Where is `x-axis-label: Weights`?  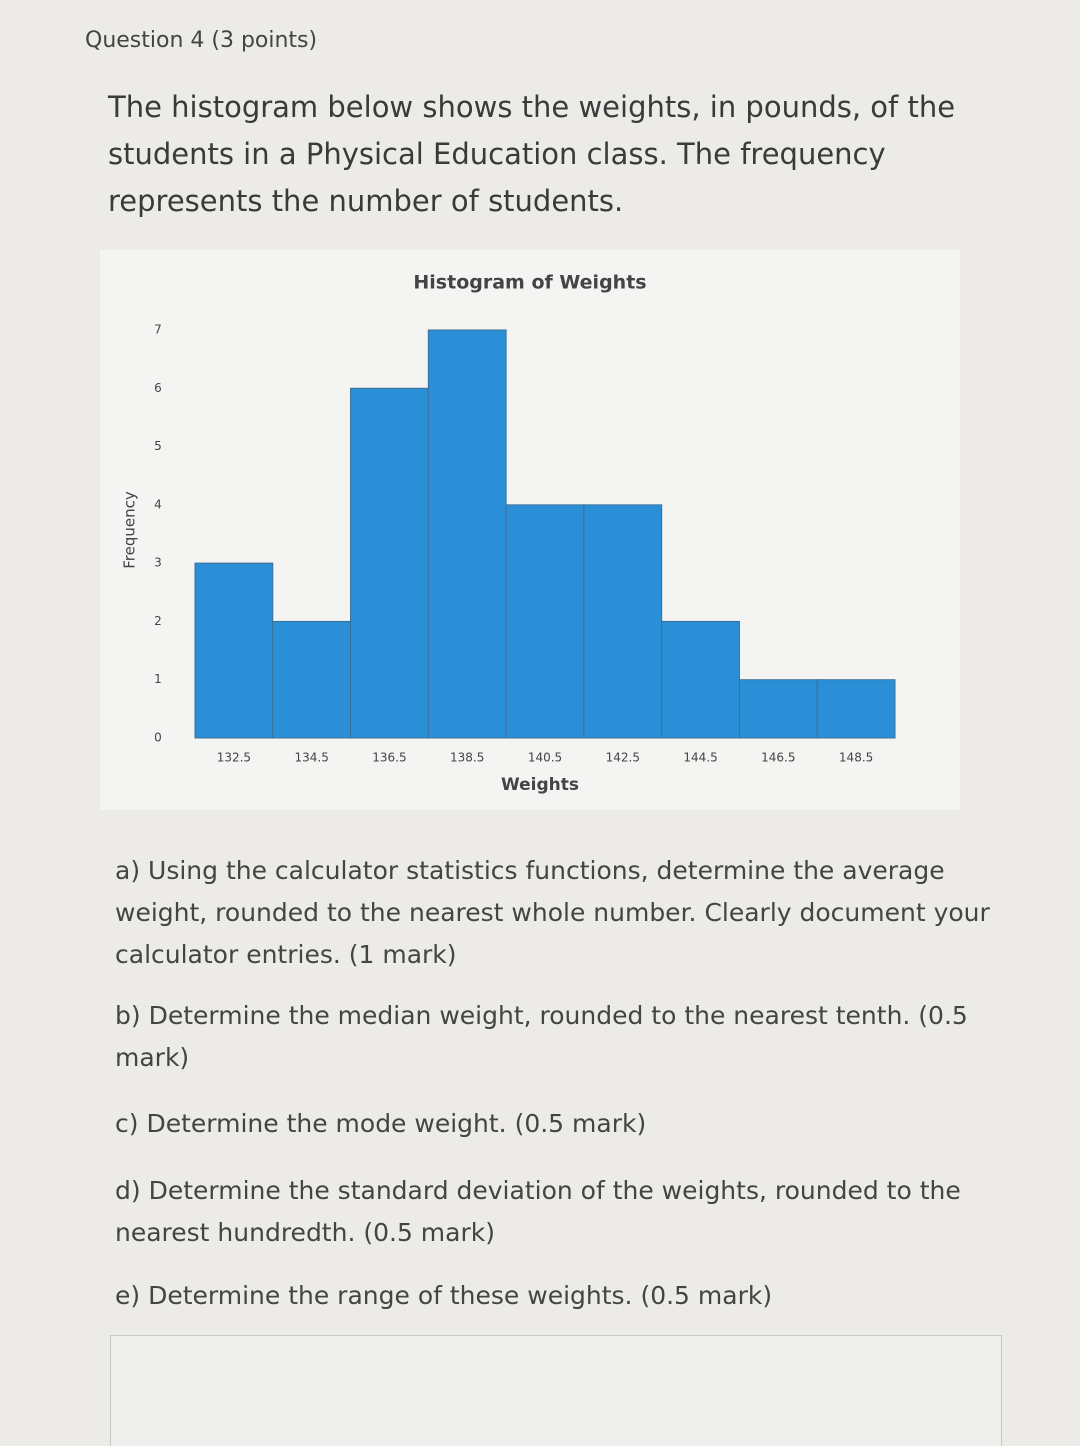
x-axis-label: Weights is located at coordinates (540, 785).